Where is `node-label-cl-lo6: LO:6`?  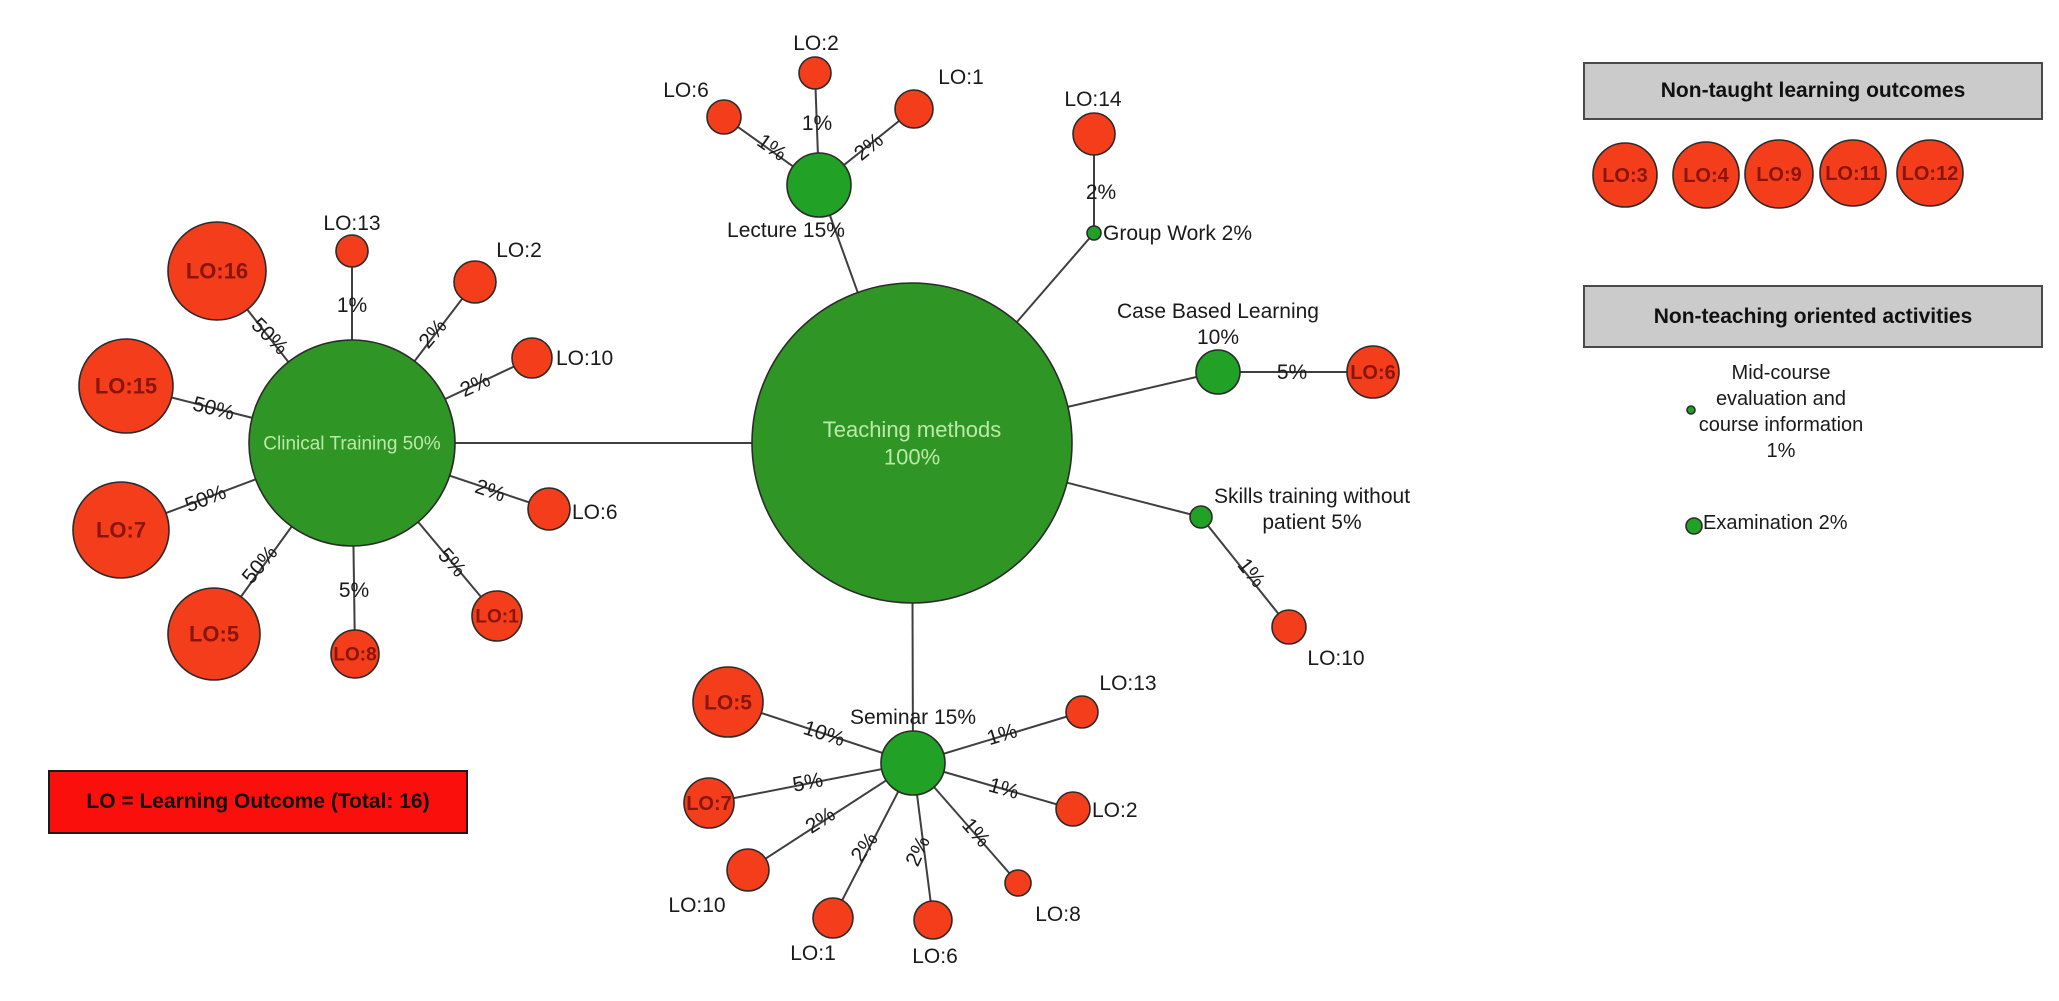
node-label-cl-lo6: LO:6 is located at coordinates (595, 512).